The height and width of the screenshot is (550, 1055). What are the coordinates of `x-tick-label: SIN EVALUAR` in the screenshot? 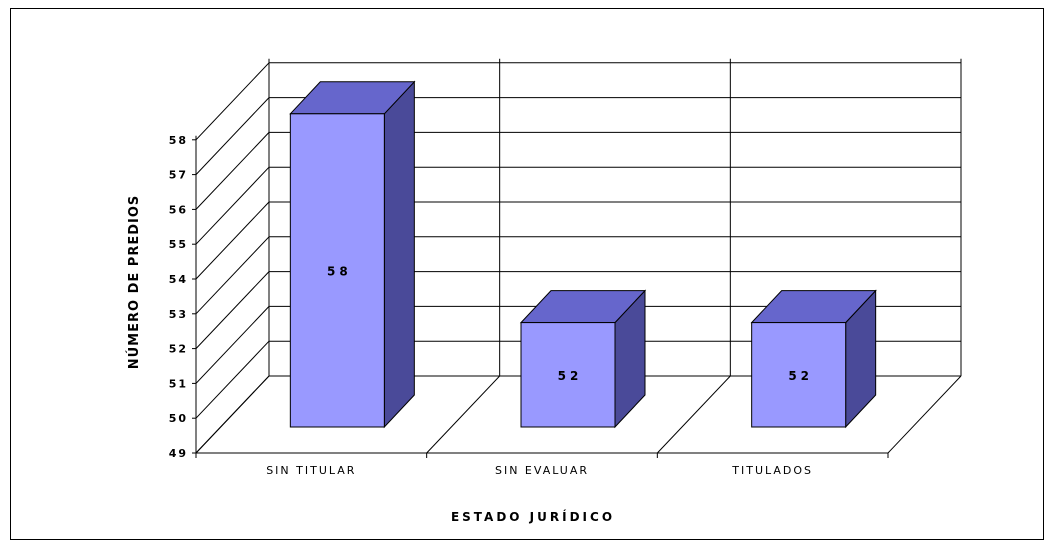 It's located at (542, 470).